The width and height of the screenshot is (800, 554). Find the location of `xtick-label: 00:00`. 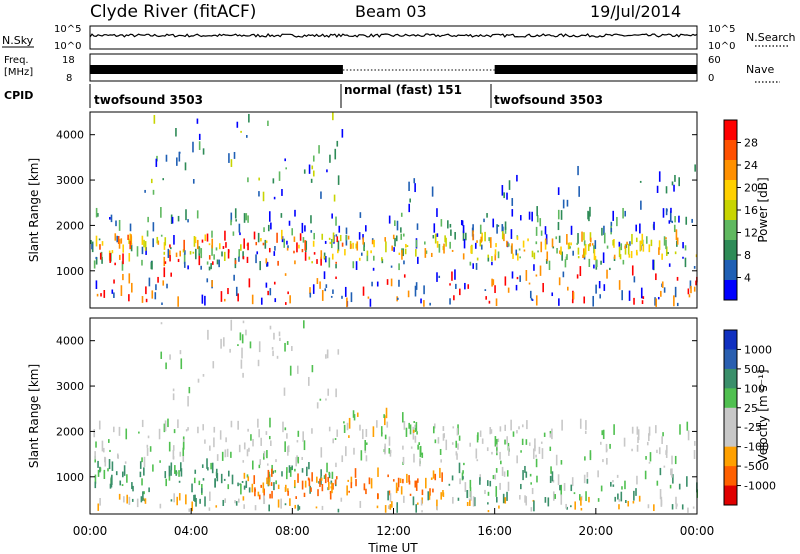

xtick-label: 00:00 is located at coordinates (90, 531).